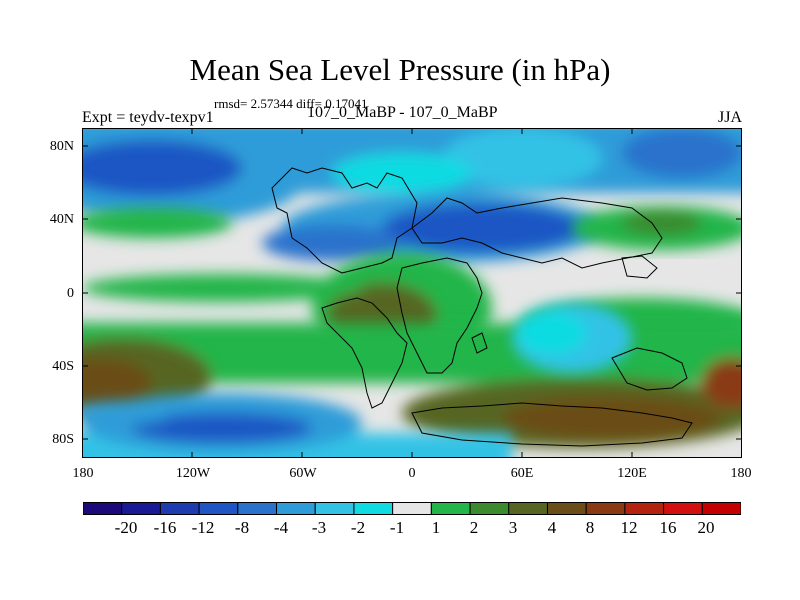 The image size is (800, 600). What do you see at coordinates (222, 288) in the screenshot?
I see `tropical-pacific-positive` at bounding box center [222, 288].